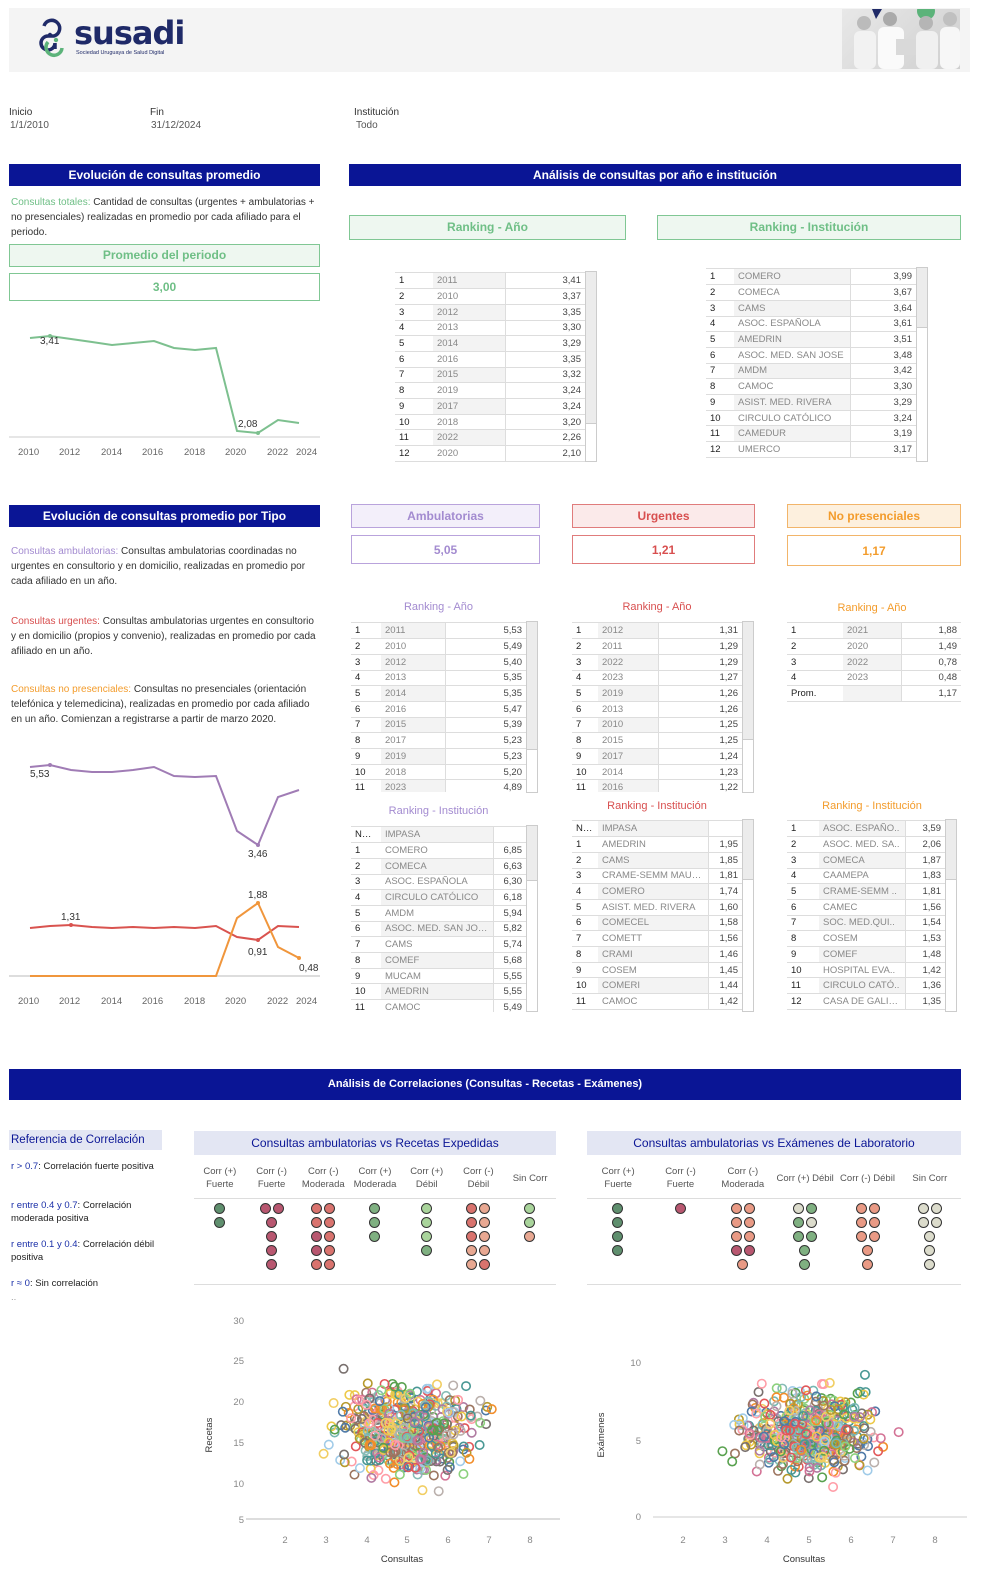 Image resolution: width=984 pixels, height=1582 pixels. I want to click on table-row: 10 2018 5,20, so click(438, 772).